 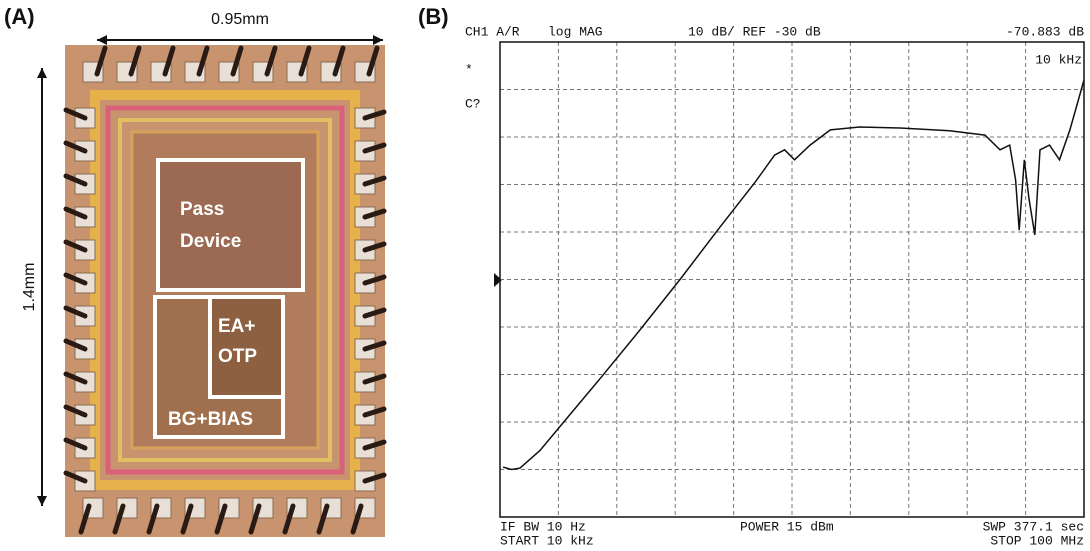 What do you see at coordinates (754, 31) in the screenshot?
I see `header: 10 dB/ REF -30 dB` at bounding box center [754, 31].